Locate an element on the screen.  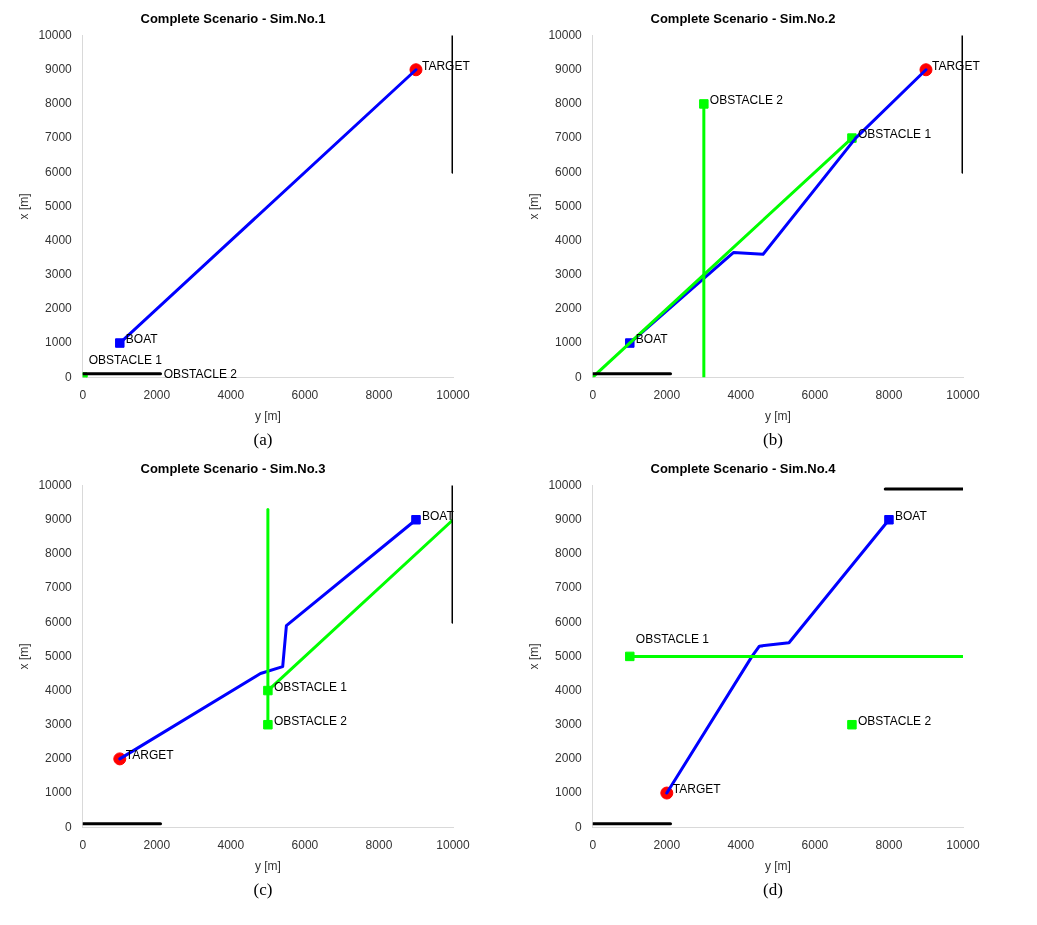
chart-title: Complete Scenario - Sim.No.2 is located at coordinates (743, 19).